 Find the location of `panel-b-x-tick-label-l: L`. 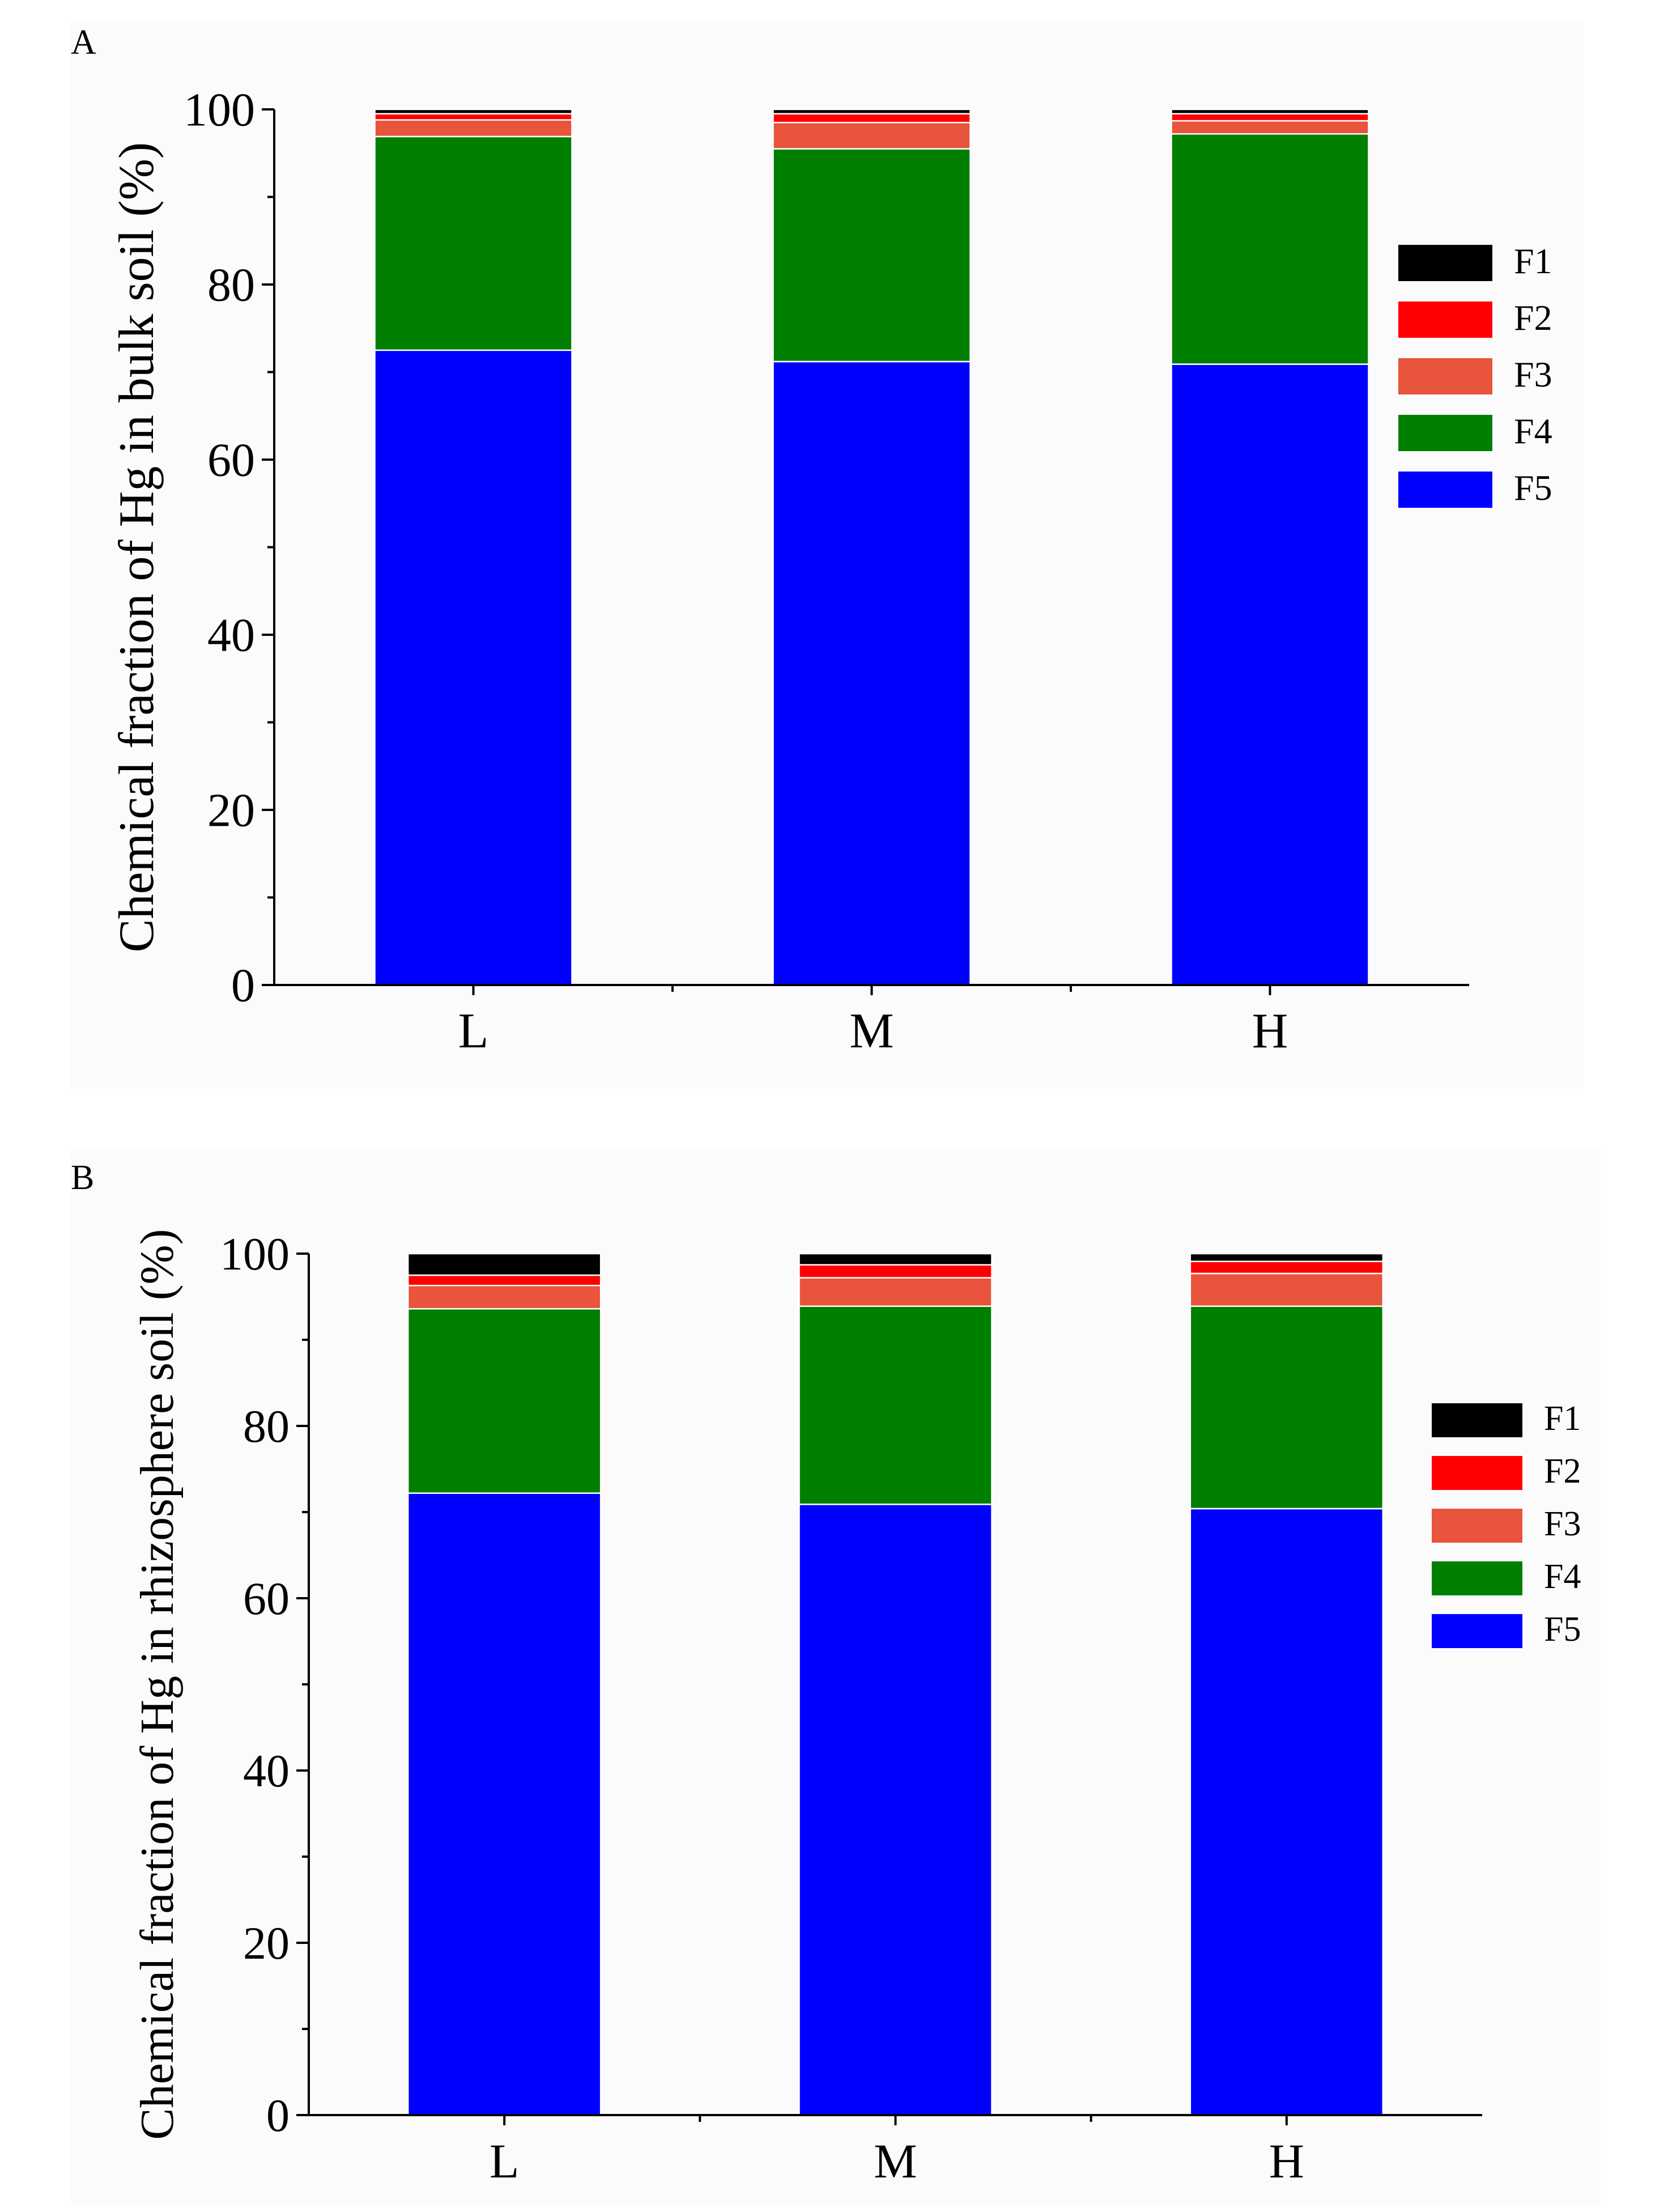

panel-b-x-tick-label-l: L is located at coordinates (505, 2161).